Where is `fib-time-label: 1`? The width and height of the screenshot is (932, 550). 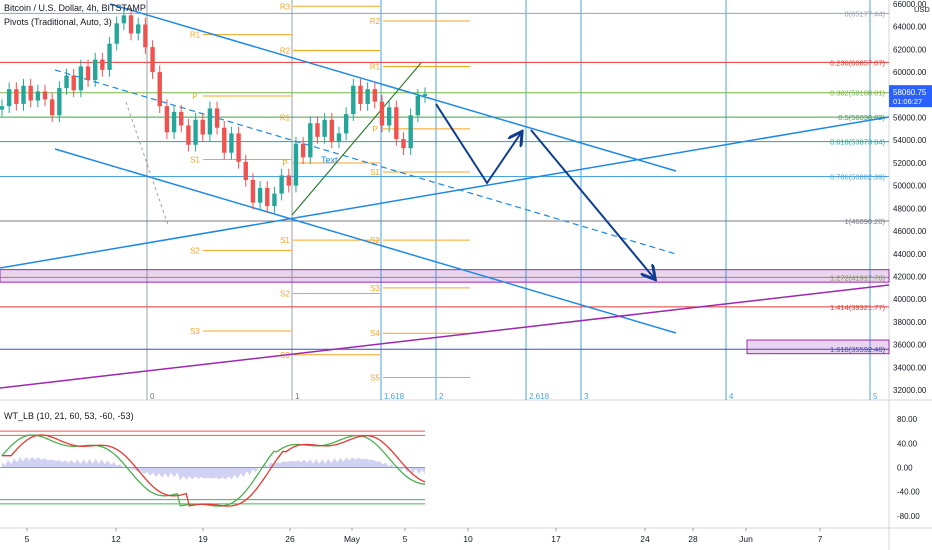 fib-time-label: 1 is located at coordinates (297, 396).